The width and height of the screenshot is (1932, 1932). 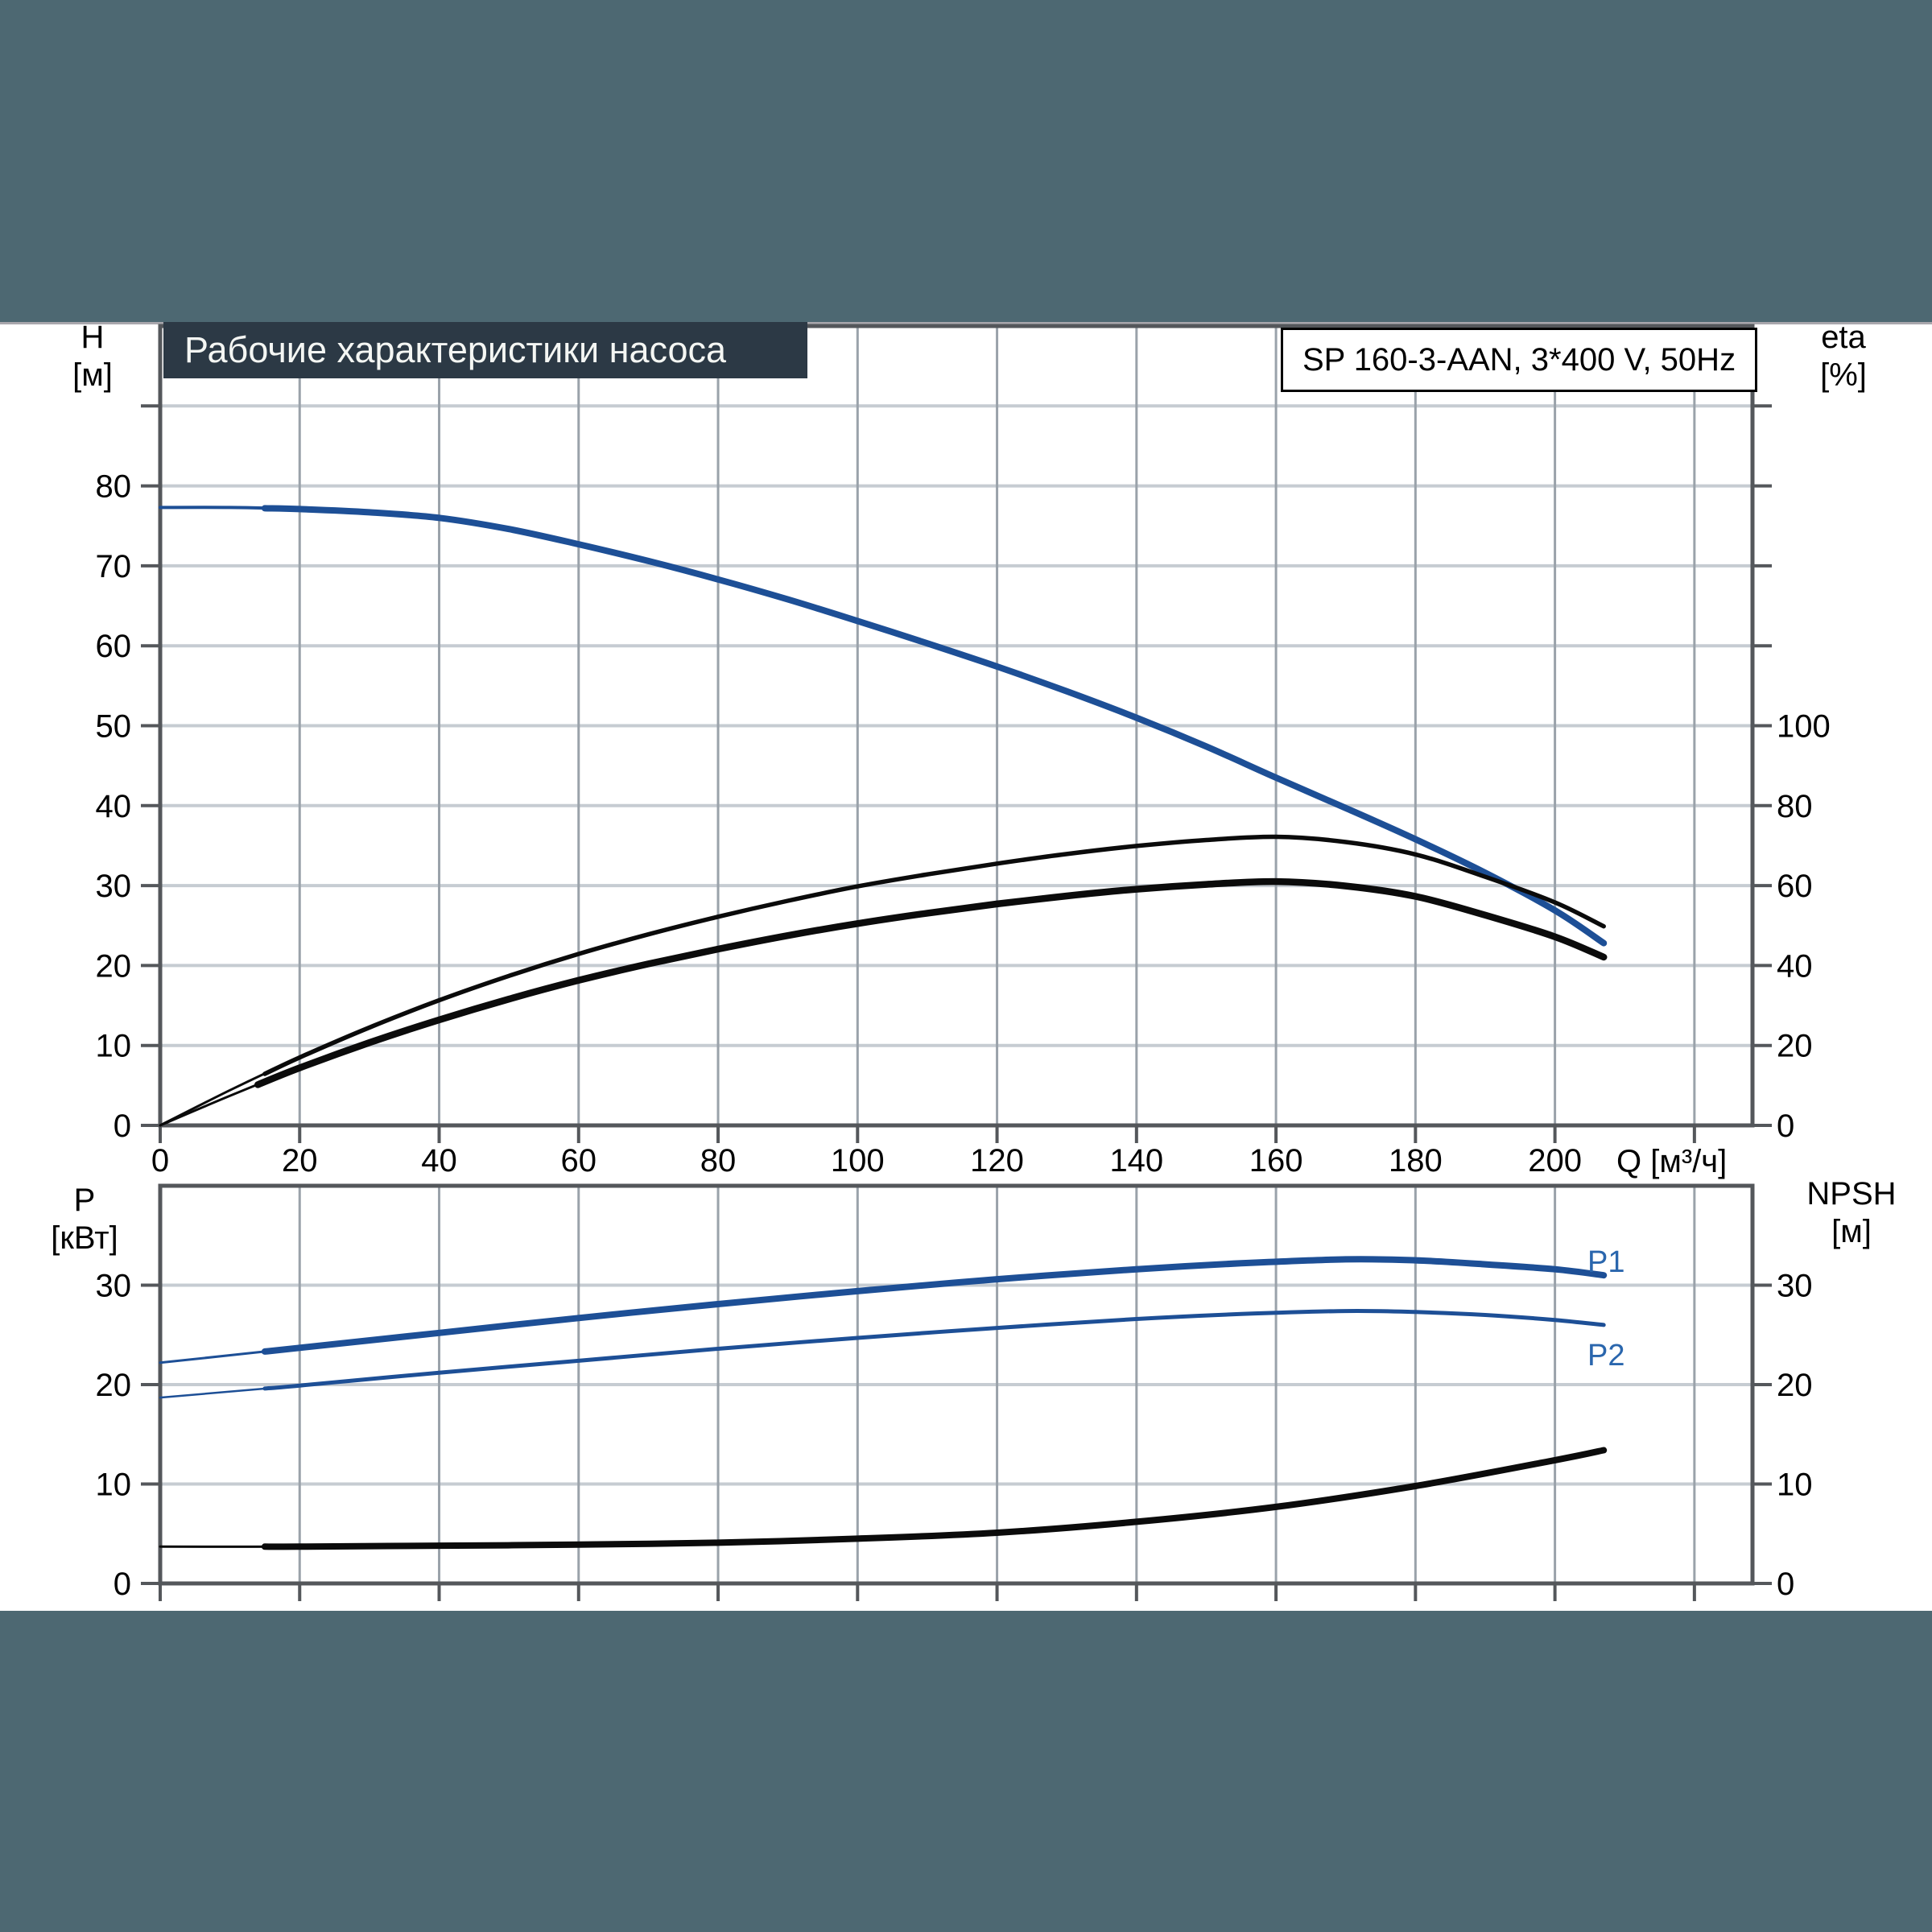 I want to click on y-tick-label-right: 100, so click(x=1804, y=727).